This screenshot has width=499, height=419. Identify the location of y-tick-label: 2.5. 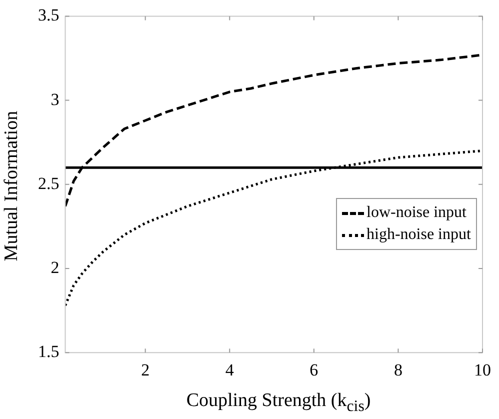
(49, 183).